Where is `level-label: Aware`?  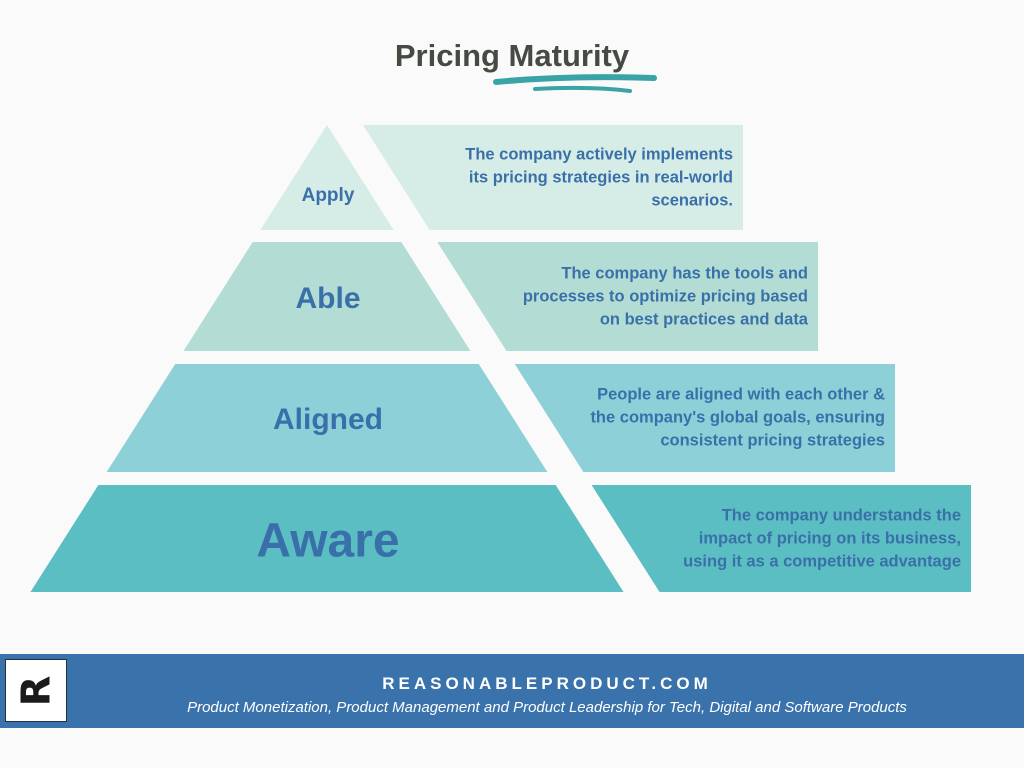 level-label: Aware is located at coordinates (328, 540).